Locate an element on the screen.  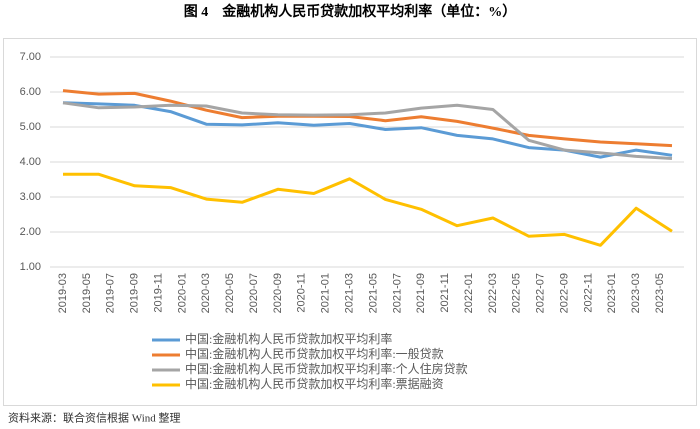
y-tick-label: 6.00 is located at coordinates (30, 92).